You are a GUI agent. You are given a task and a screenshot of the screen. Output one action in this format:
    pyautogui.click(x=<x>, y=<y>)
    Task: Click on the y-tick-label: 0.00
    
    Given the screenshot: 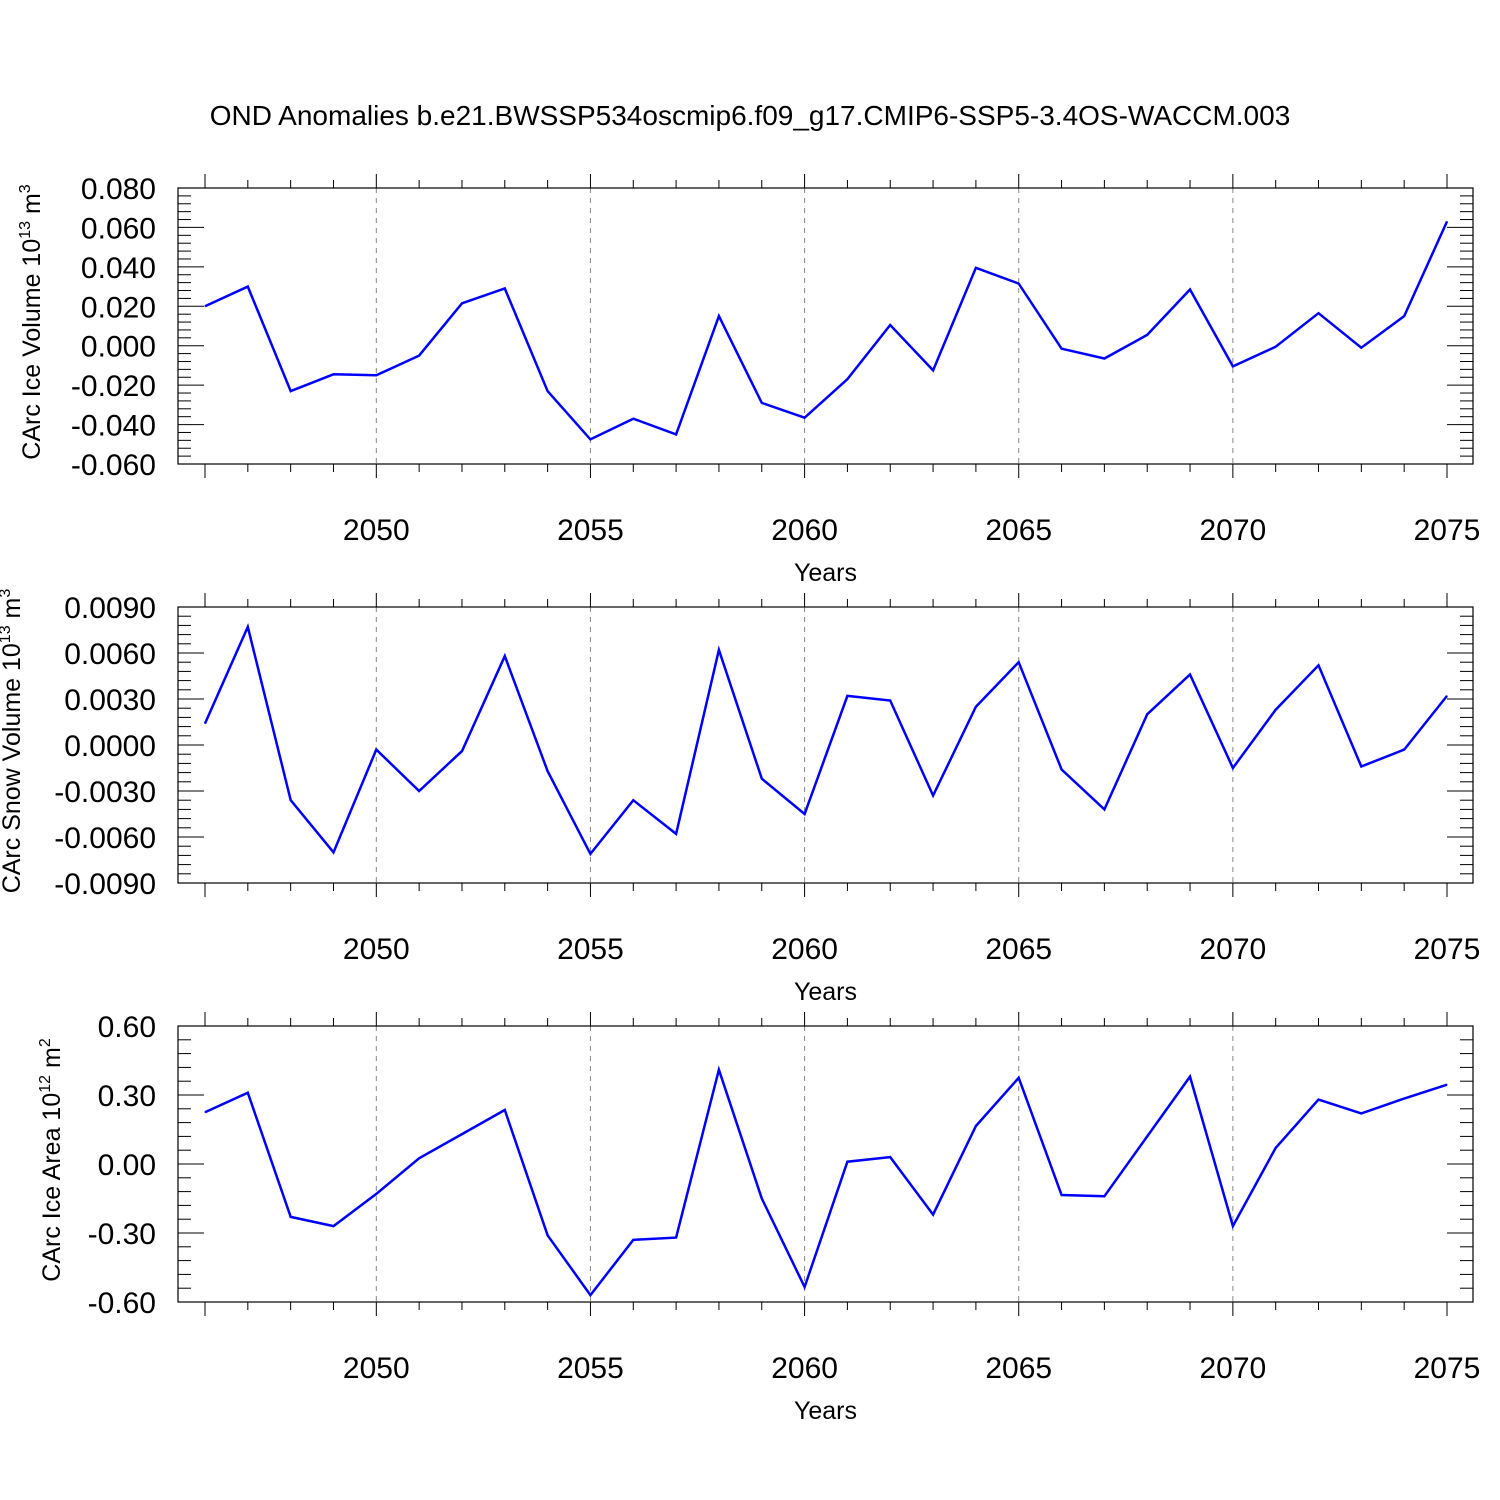 What is the action you would take?
    pyautogui.click(x=127, y=1165)
    